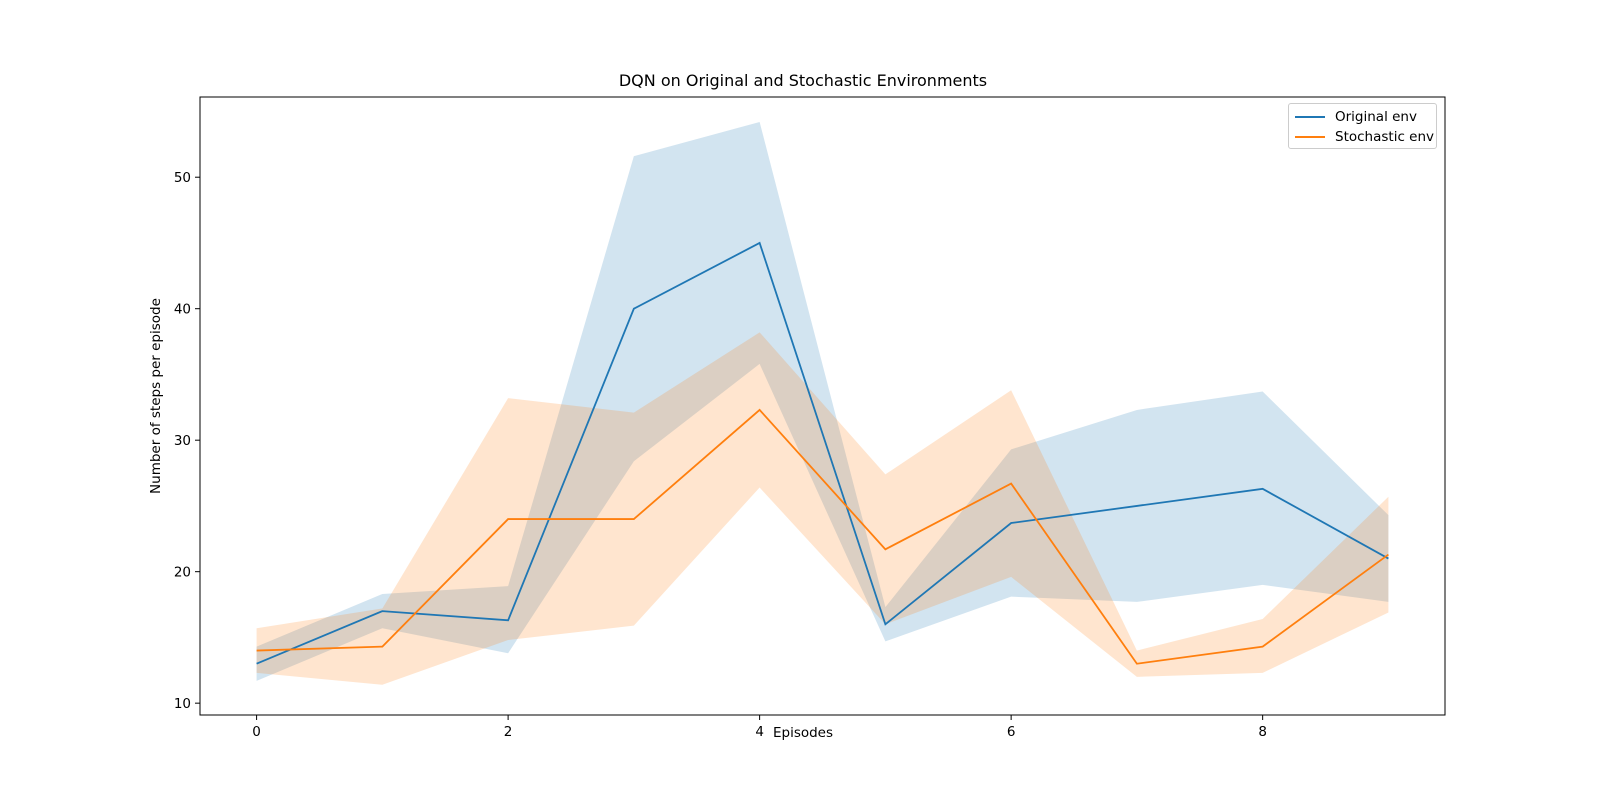 This screenshot has width=1600, height=800. What do you see at coordinates (508, 732) in the screenshot?
I see `x-tick-label: 2` at bounding box center [508, 732].